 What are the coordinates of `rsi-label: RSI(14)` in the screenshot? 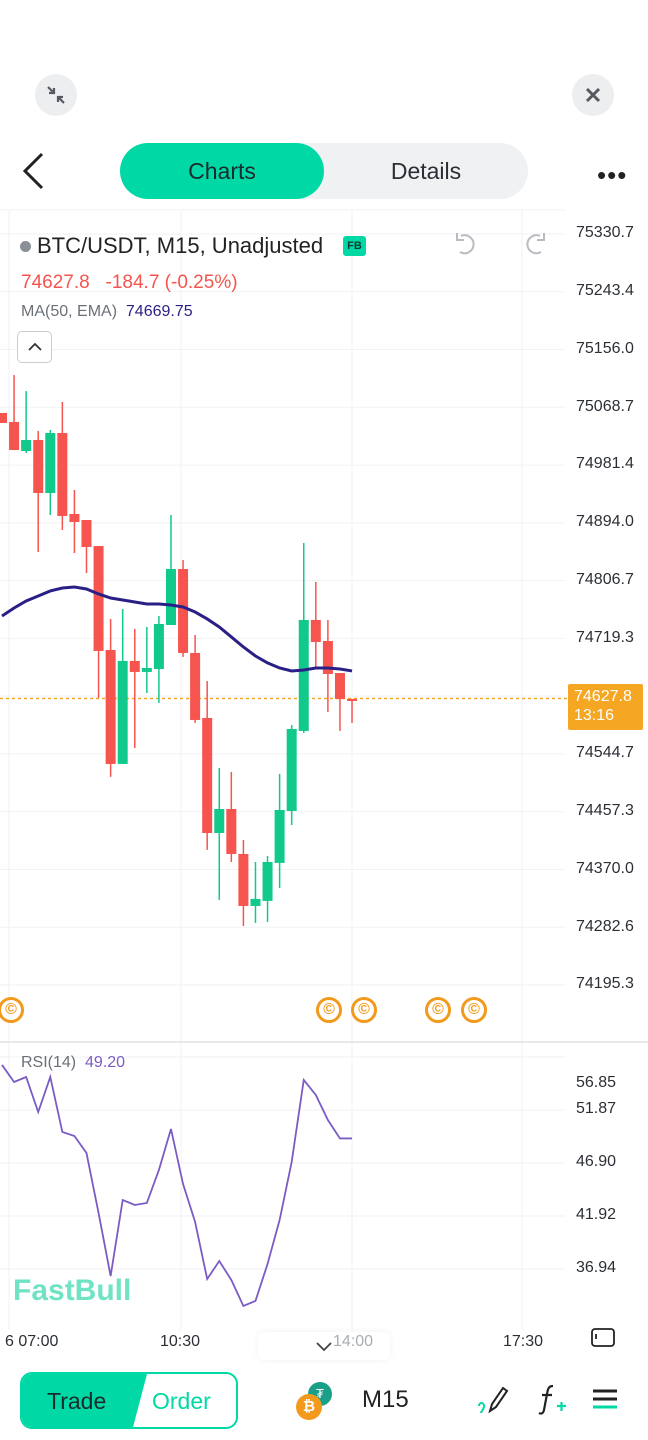 It's located at (49, 1062).